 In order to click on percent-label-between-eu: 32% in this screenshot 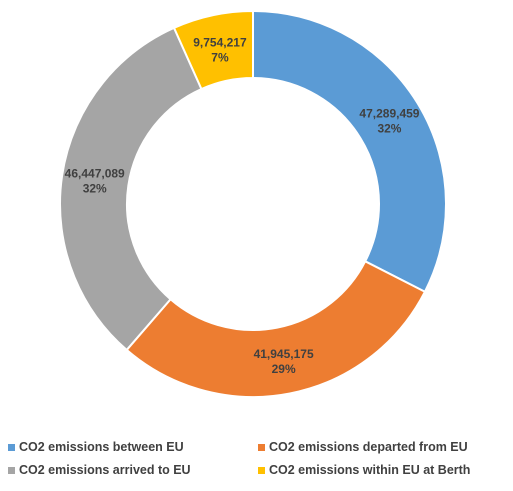, I will do `click(389, 128)`.